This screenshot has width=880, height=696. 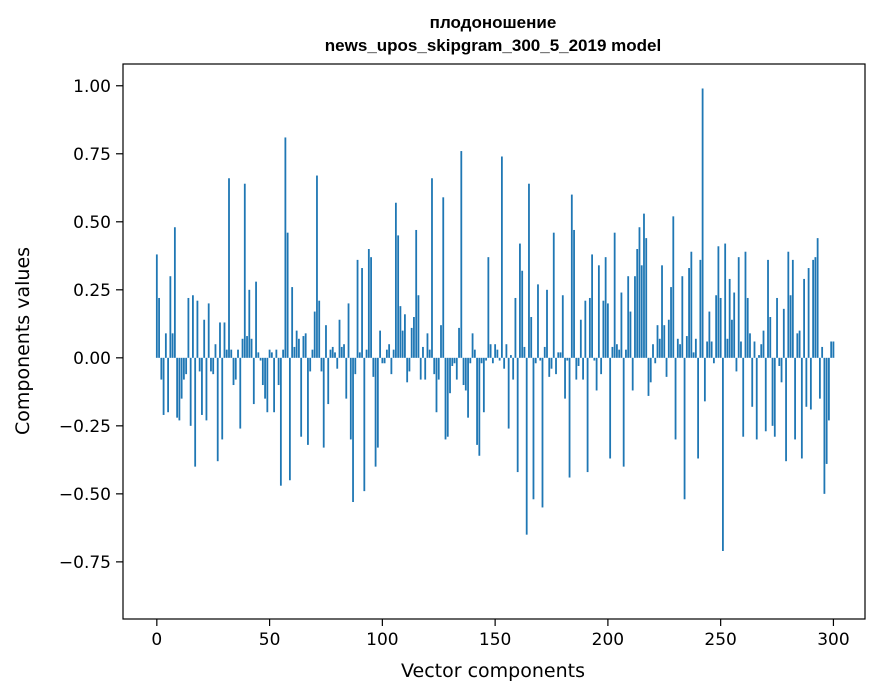 What do you see at coordinates (92, 87) in the screenshot?
I see `y-tick-label-7: 1.00` at bounding box center [92, 87].